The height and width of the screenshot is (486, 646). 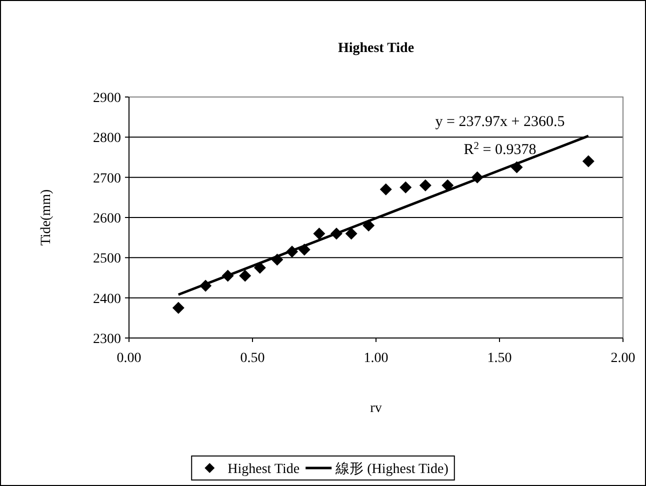 What do you see at coordinates (623, 358) in the screenshot?
I see `x-tick-label: 2.00` at bounding box center [623, 358].